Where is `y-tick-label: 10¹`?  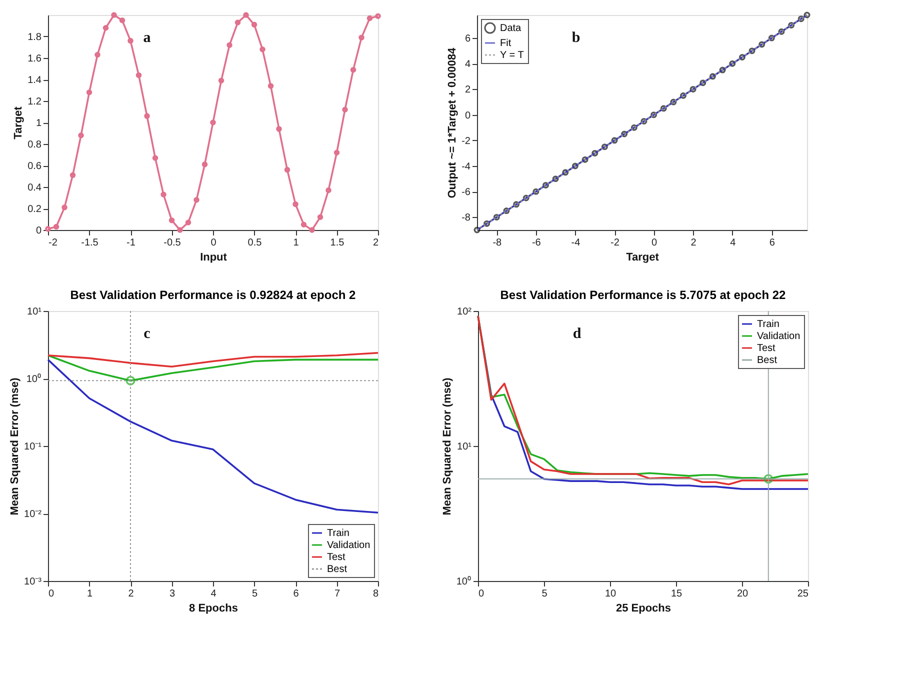
y-tick-label: 10¹ is located at coordinates (464, 447).